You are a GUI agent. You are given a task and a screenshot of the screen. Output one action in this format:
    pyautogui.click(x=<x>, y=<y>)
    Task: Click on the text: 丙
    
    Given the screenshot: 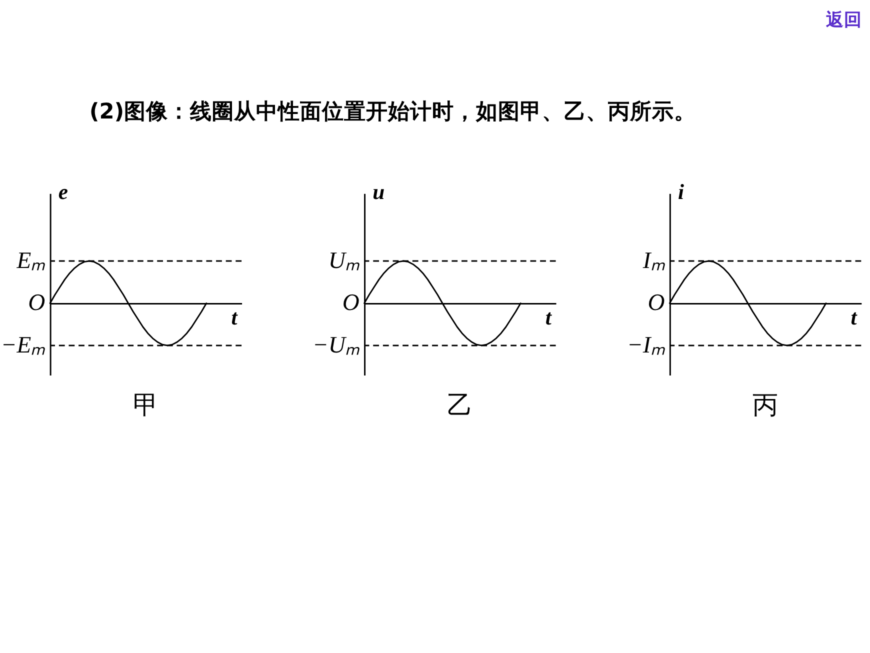 What is the action you would take?
    pyautogui.click(x=765, y=405)
    